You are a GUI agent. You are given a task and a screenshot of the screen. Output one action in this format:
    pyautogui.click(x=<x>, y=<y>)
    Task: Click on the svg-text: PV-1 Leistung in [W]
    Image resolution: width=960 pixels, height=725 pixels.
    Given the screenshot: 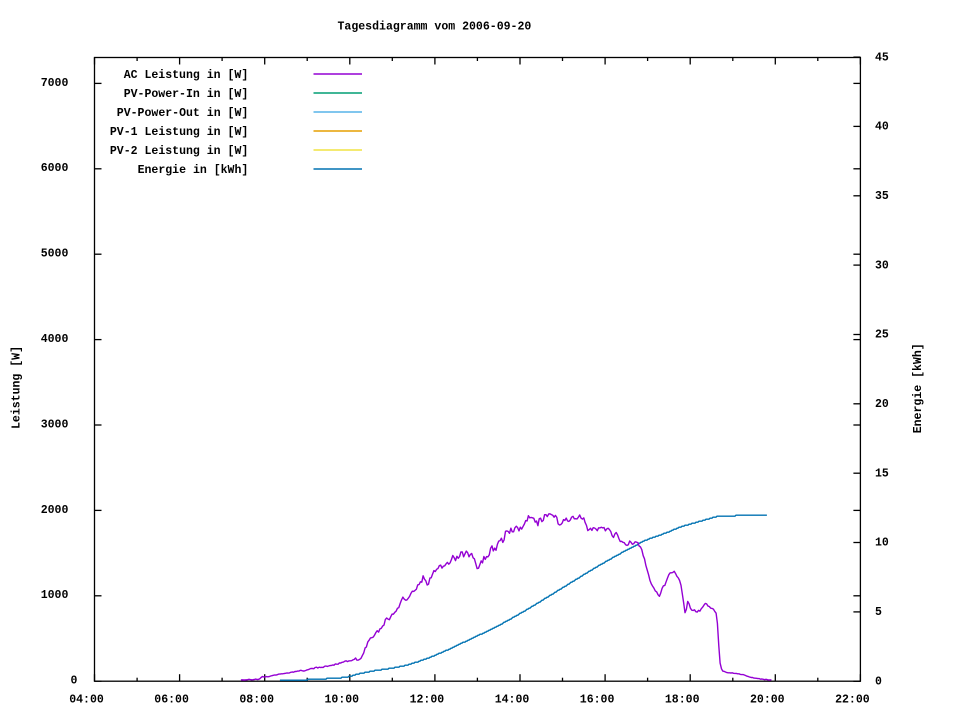 What is the action you would take?
    pyautogui.click(x=179, y=132)
    